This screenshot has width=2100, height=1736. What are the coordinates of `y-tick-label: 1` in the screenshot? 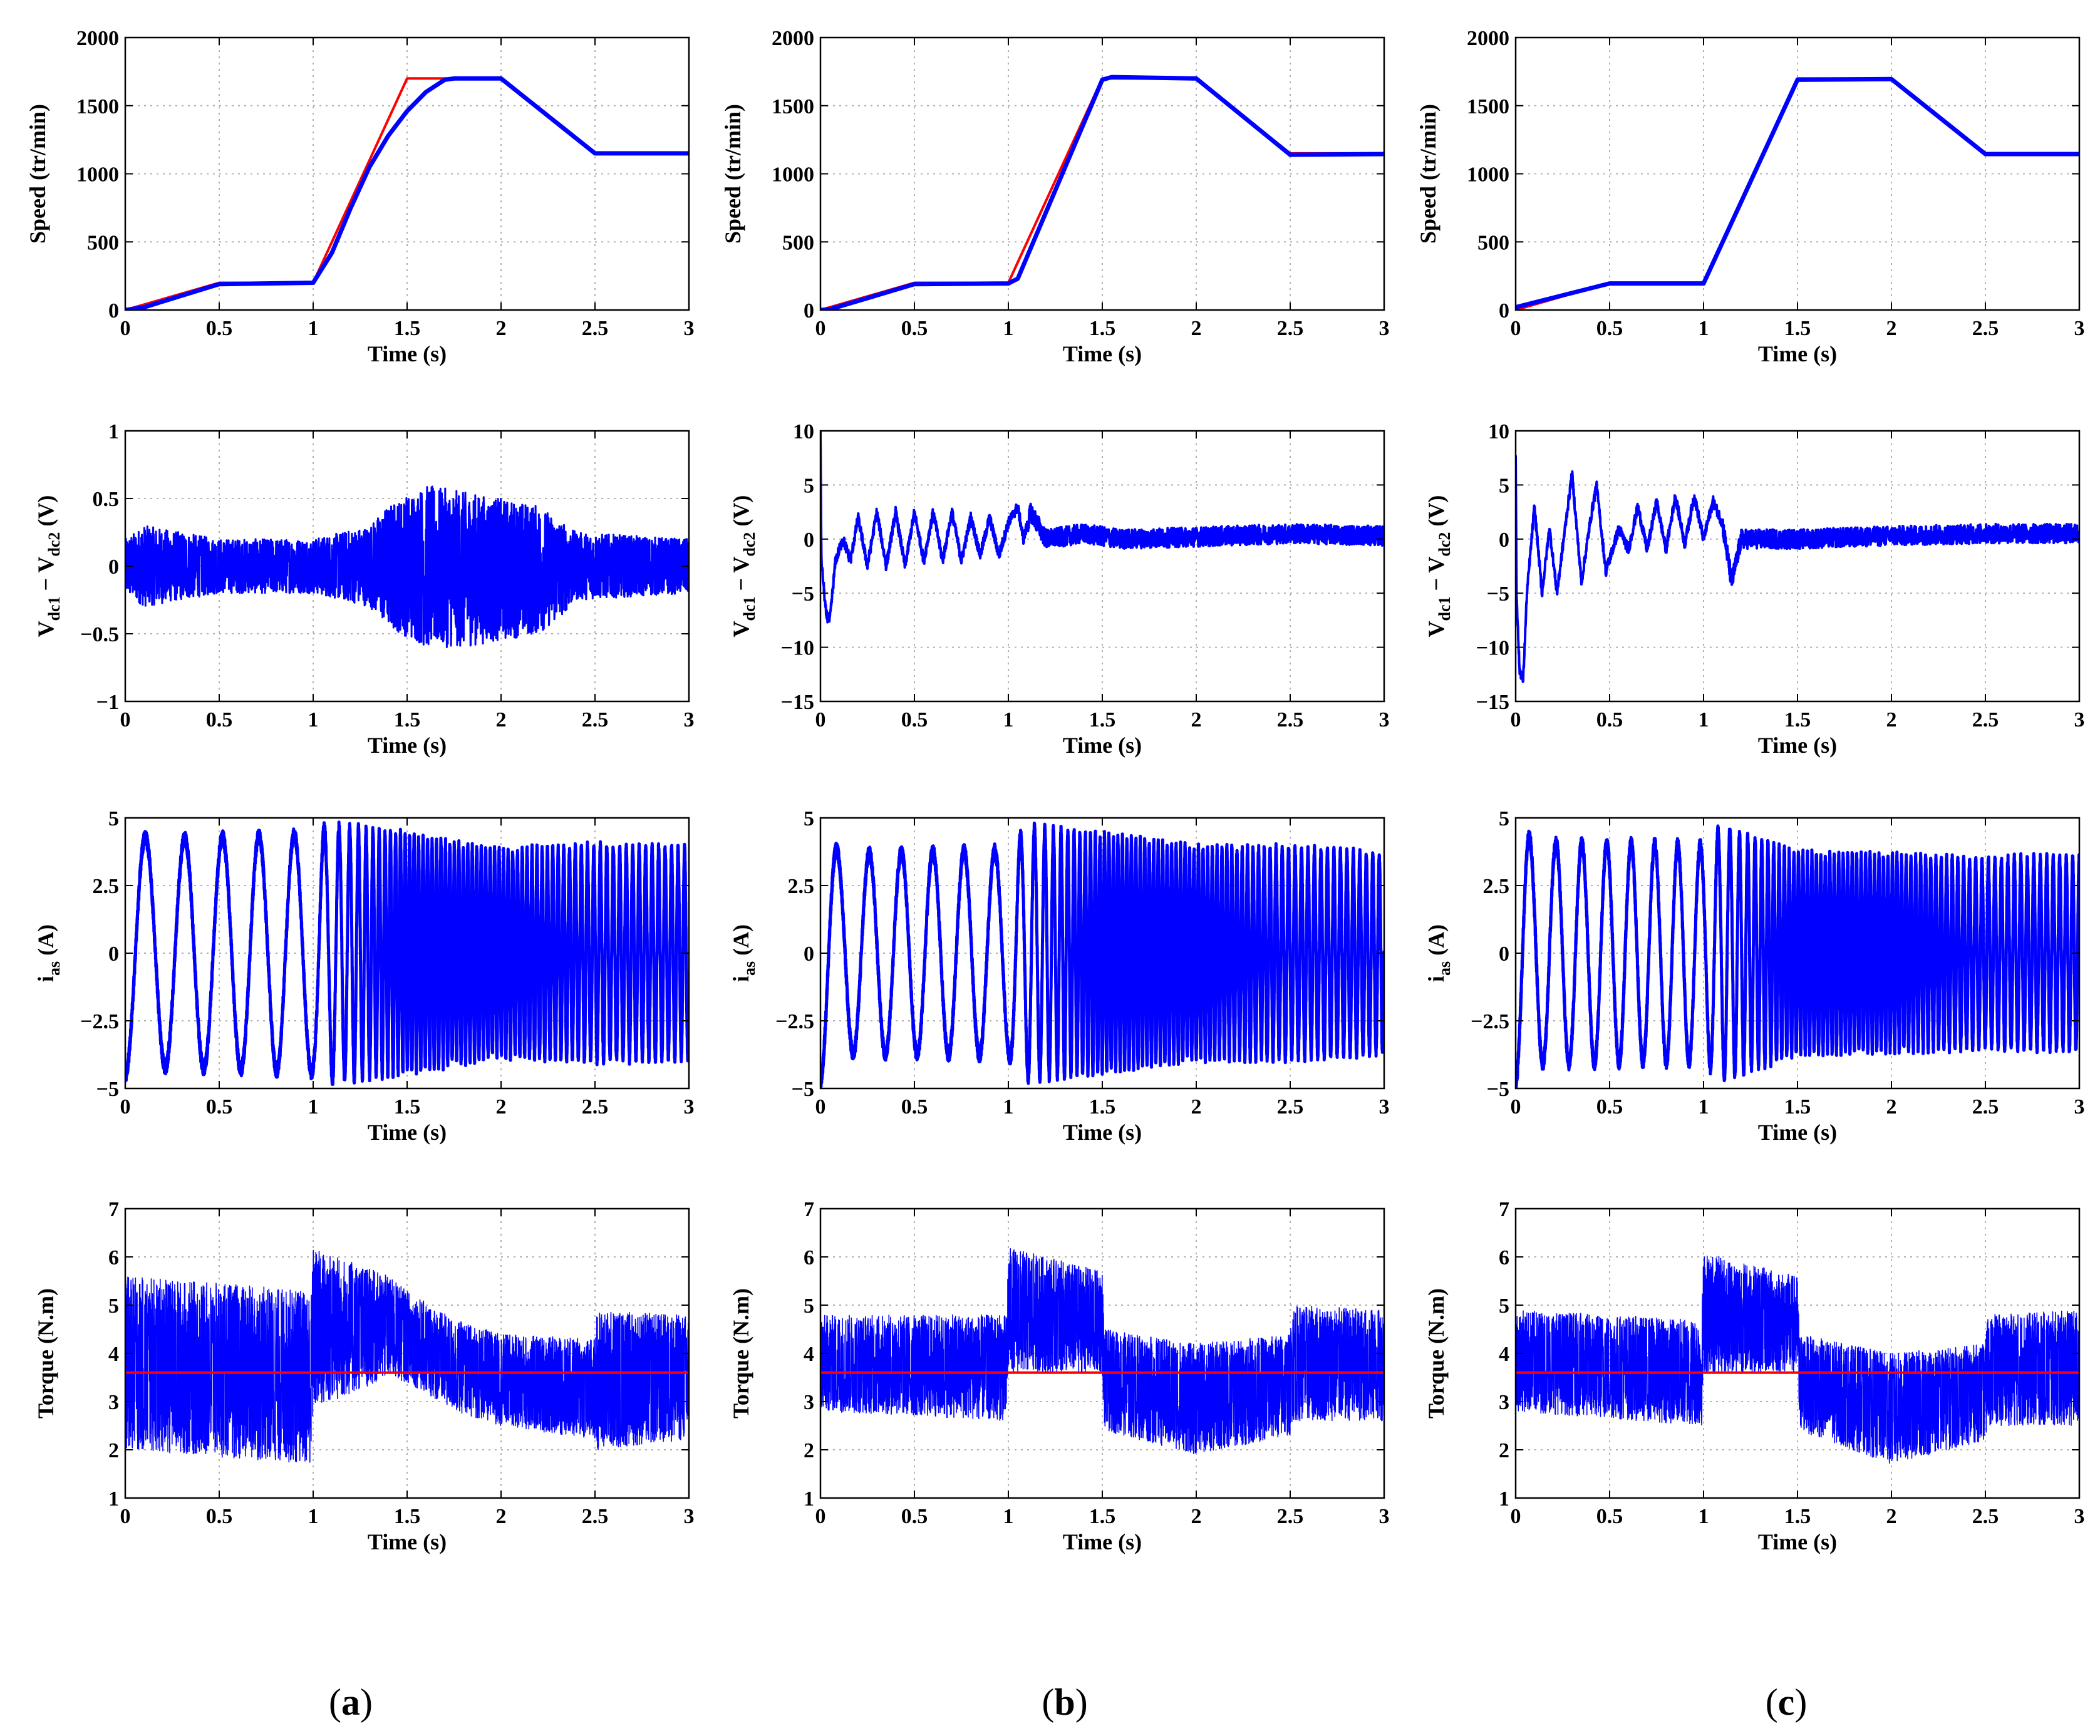 It's located at (1504, 1499).